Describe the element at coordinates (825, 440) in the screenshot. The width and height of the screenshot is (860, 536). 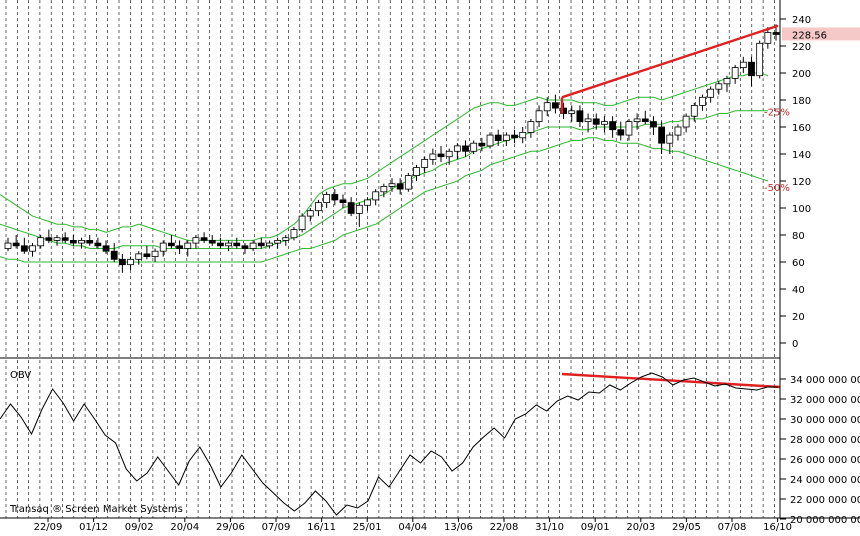
I see `obv-y-tick-label: 28 000 000 000` at that location.